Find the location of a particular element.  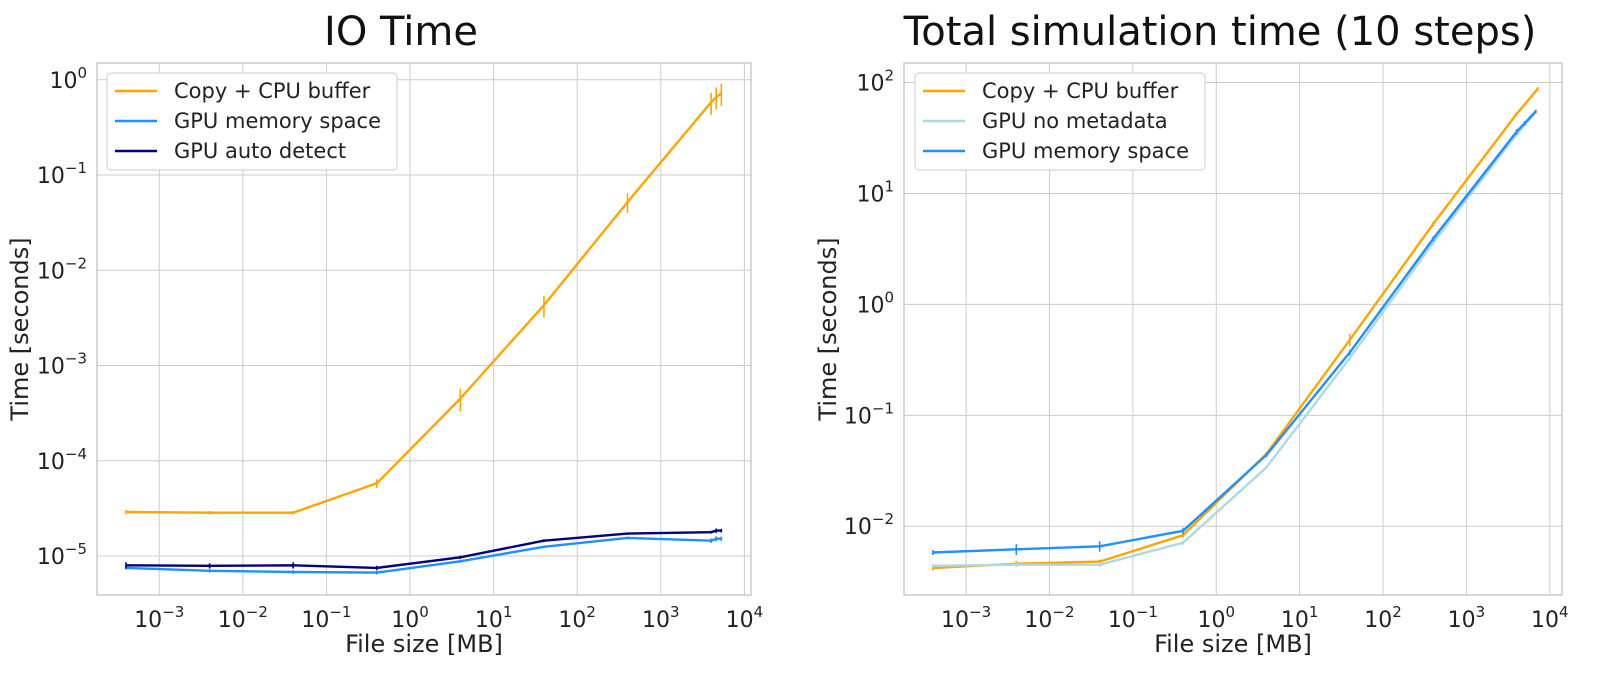

y-tick-label: 10⁻⁵ is located at coordinates (62, 555).